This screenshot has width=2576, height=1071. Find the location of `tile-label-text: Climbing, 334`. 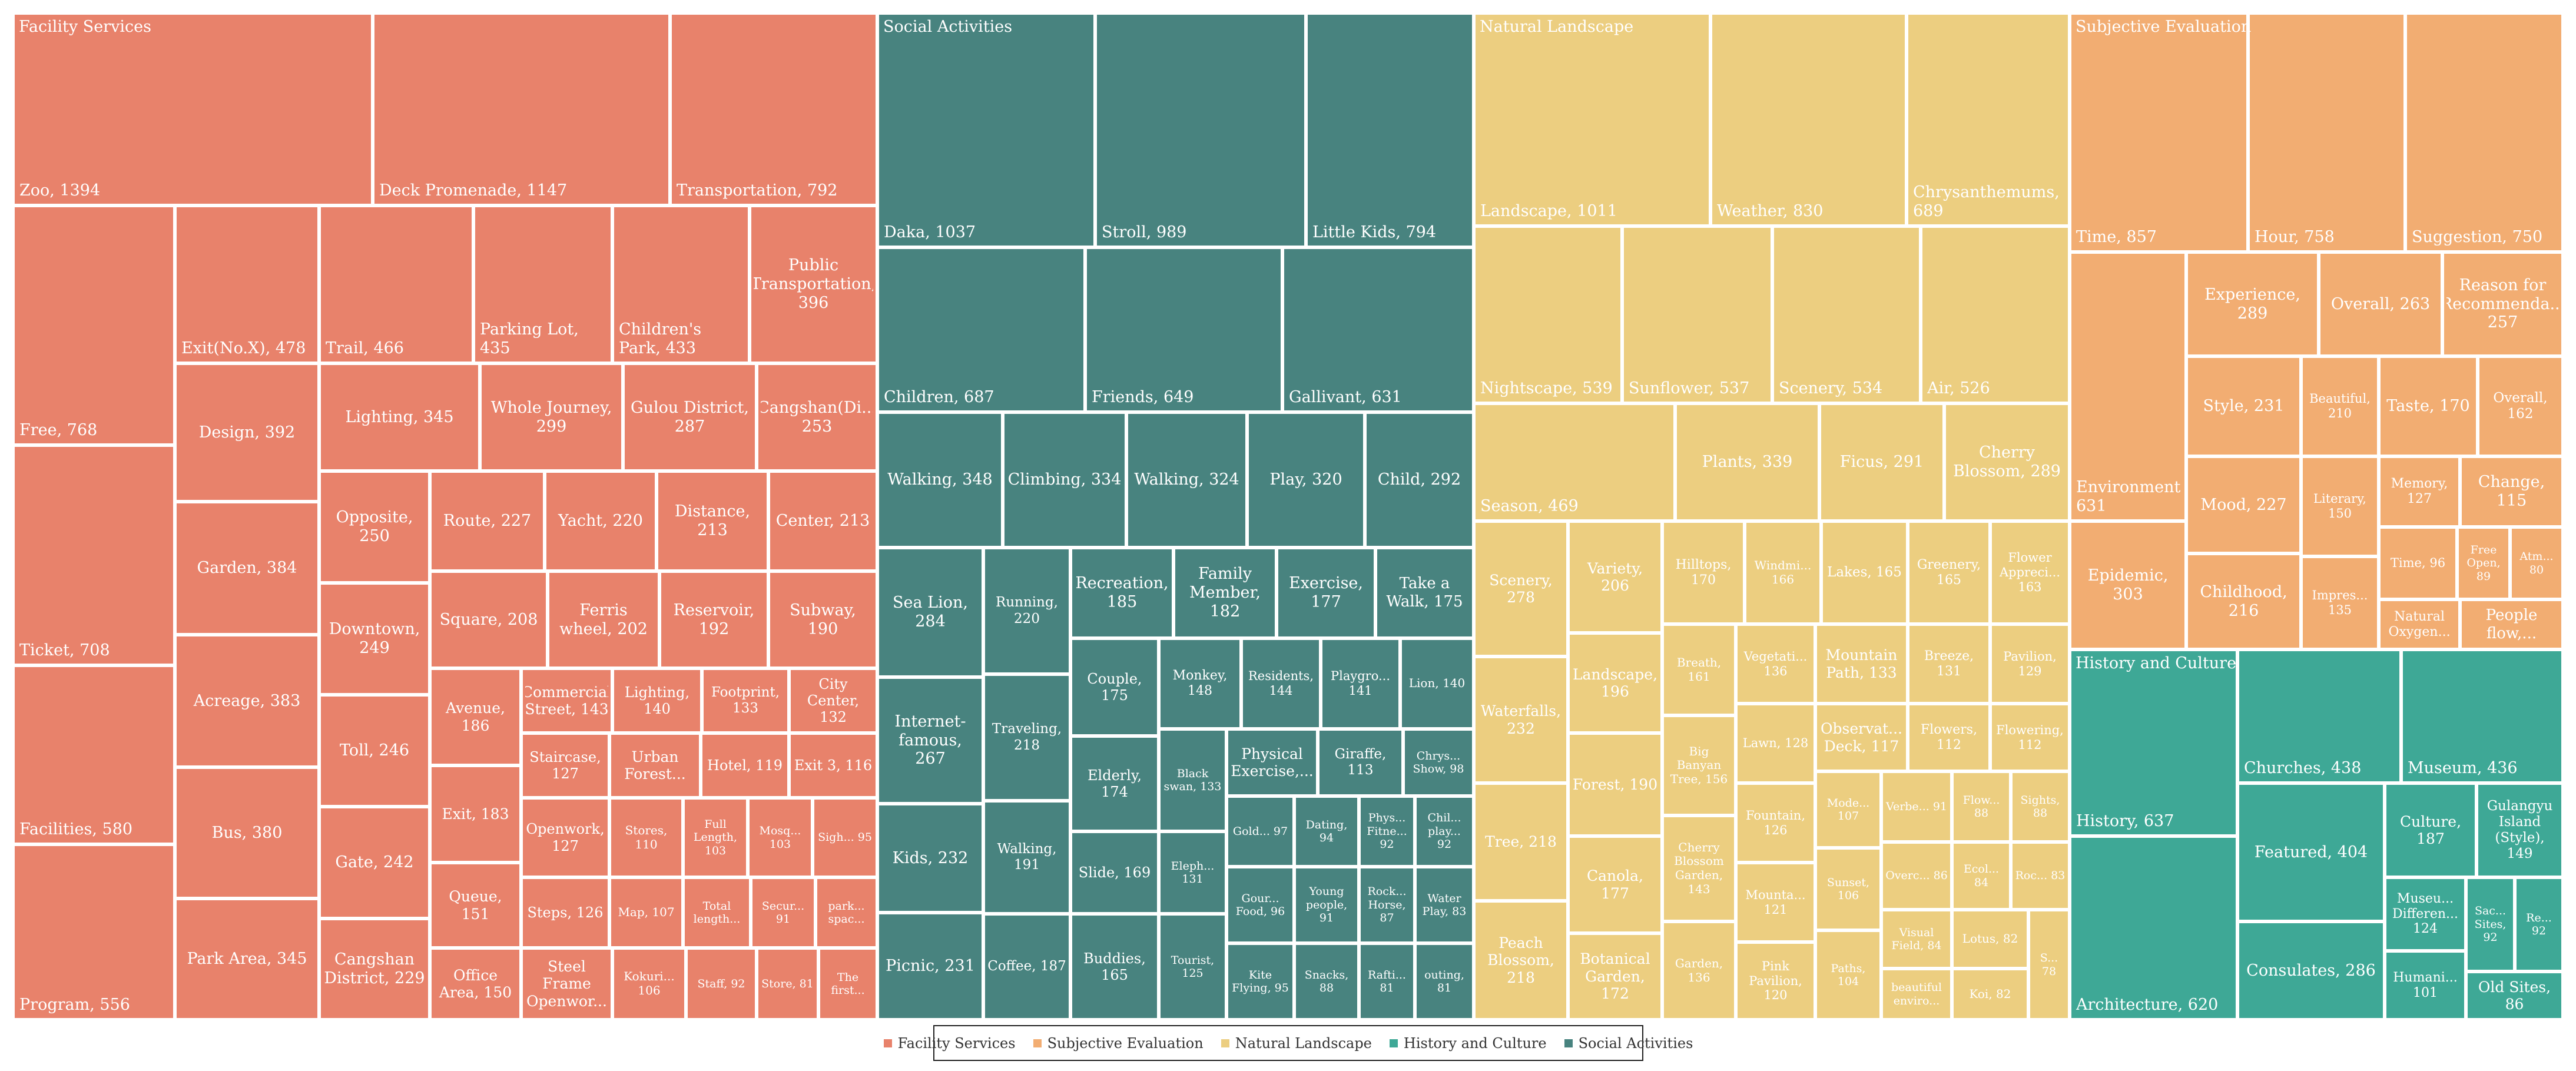

tile-label-text: Climbing, 334 is located at coordinates (1064, 479).